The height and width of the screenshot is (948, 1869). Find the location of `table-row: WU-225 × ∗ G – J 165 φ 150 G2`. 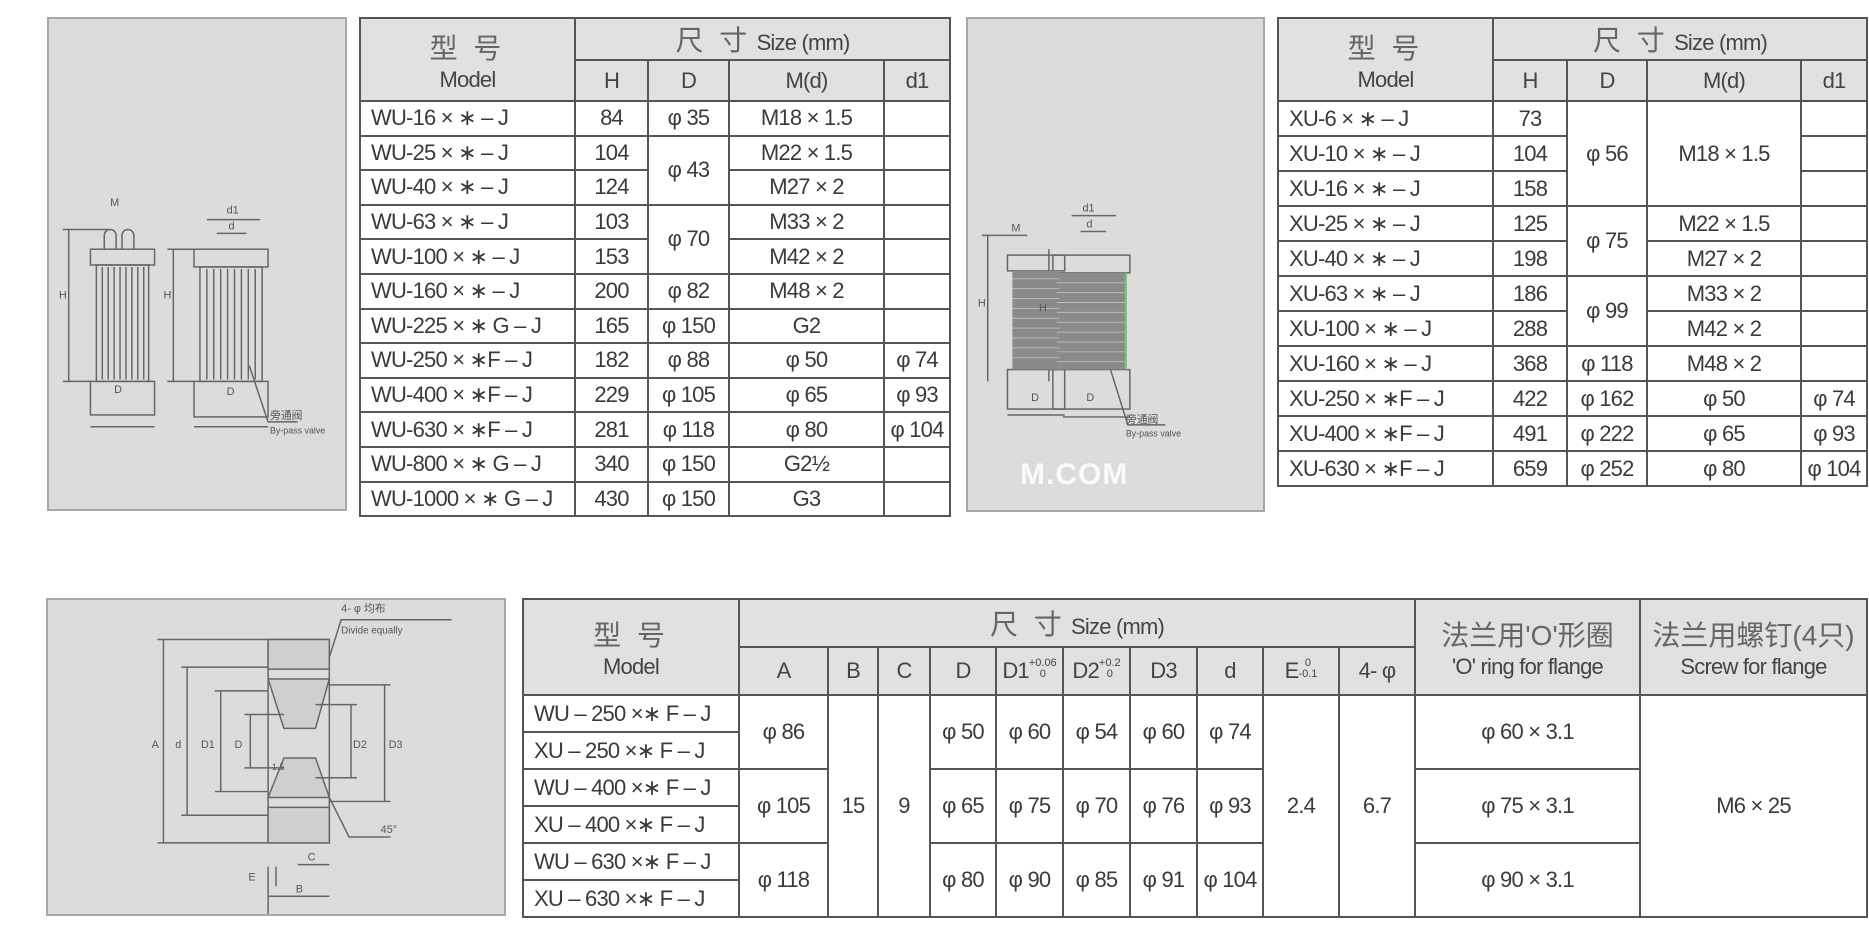

table-row: WU-225 × ∗ G – J 165 φ 150 G2 is located at coordinates (655, 326).